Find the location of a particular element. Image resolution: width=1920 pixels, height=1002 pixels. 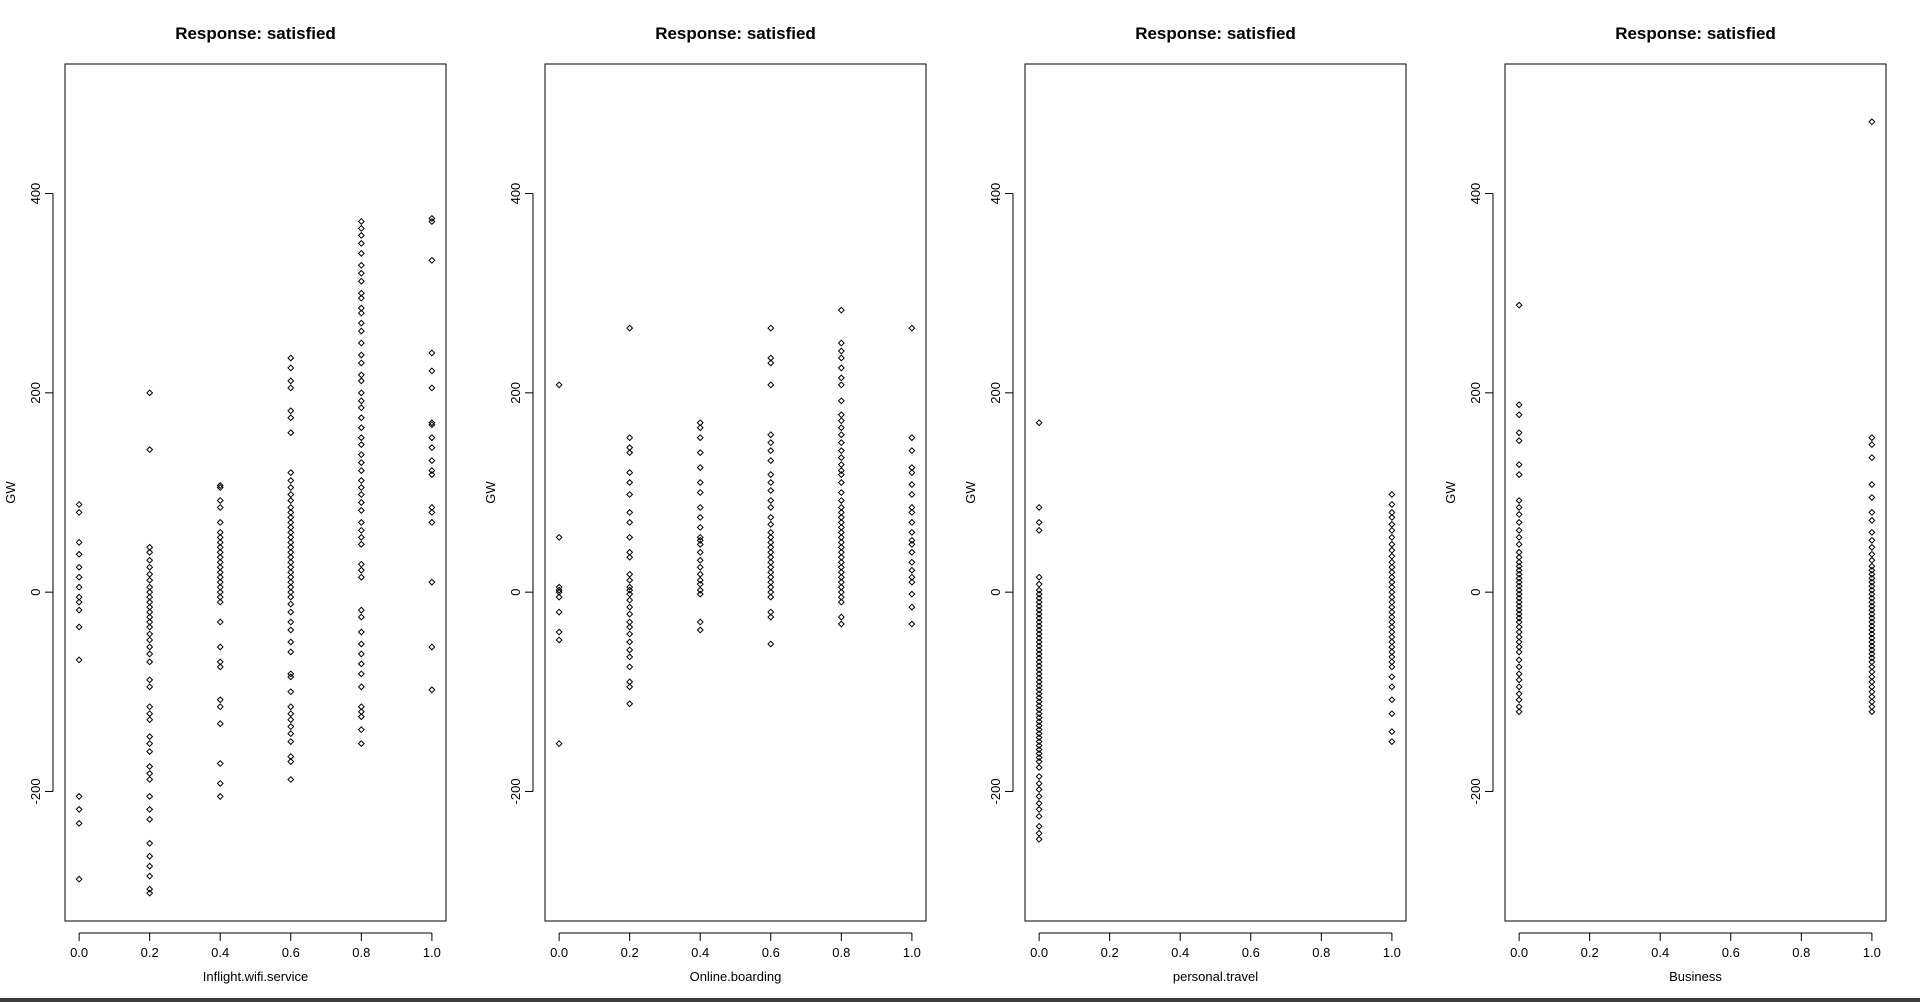

y-tick-label: 0 is located at coordinates (1475, 592).